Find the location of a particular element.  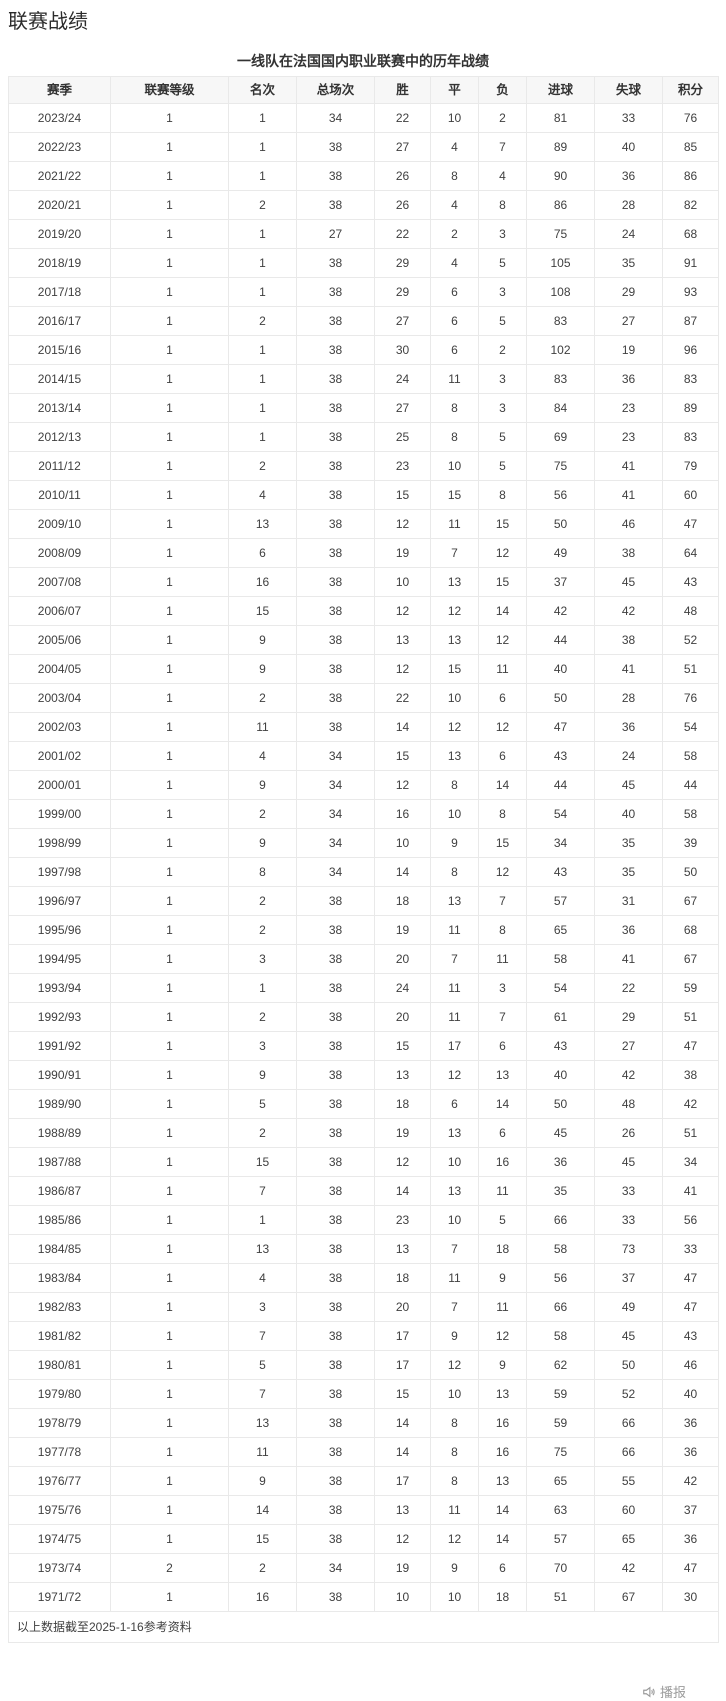

cell-position: 6 is located at coordinates (262, 553).